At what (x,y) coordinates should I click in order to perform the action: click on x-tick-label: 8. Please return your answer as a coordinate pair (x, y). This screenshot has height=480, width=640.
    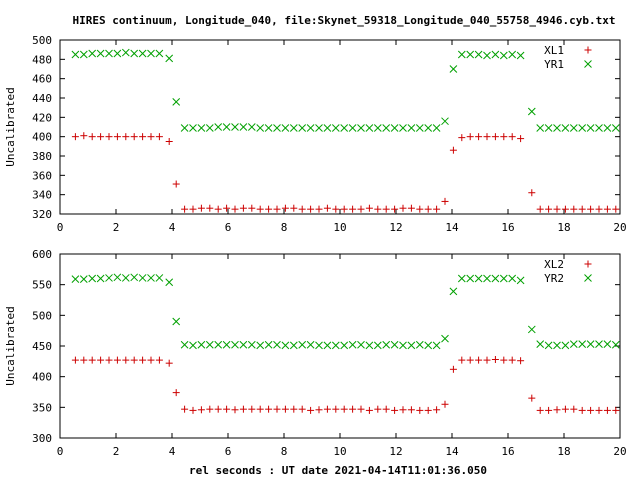
    Looking at the image, I should click on (284, 451).